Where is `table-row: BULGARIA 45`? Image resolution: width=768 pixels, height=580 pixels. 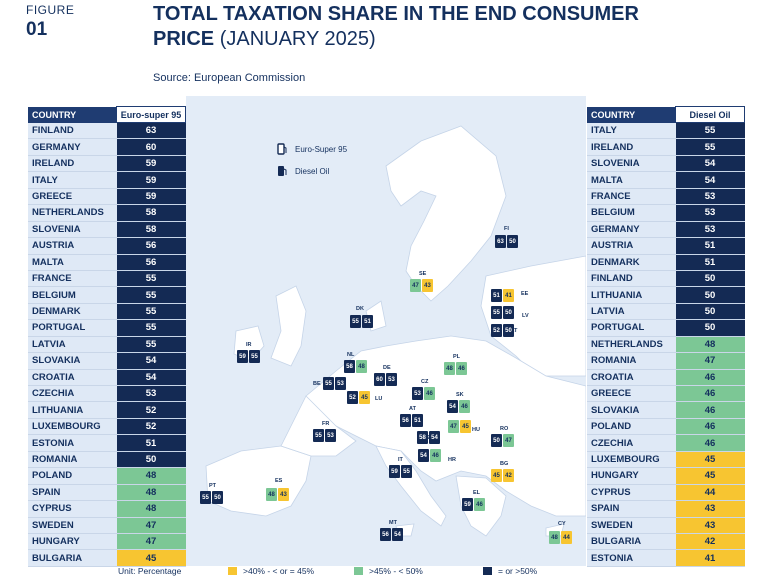 table-row: BULGARIA 45 is located at coordinates (107, 558).